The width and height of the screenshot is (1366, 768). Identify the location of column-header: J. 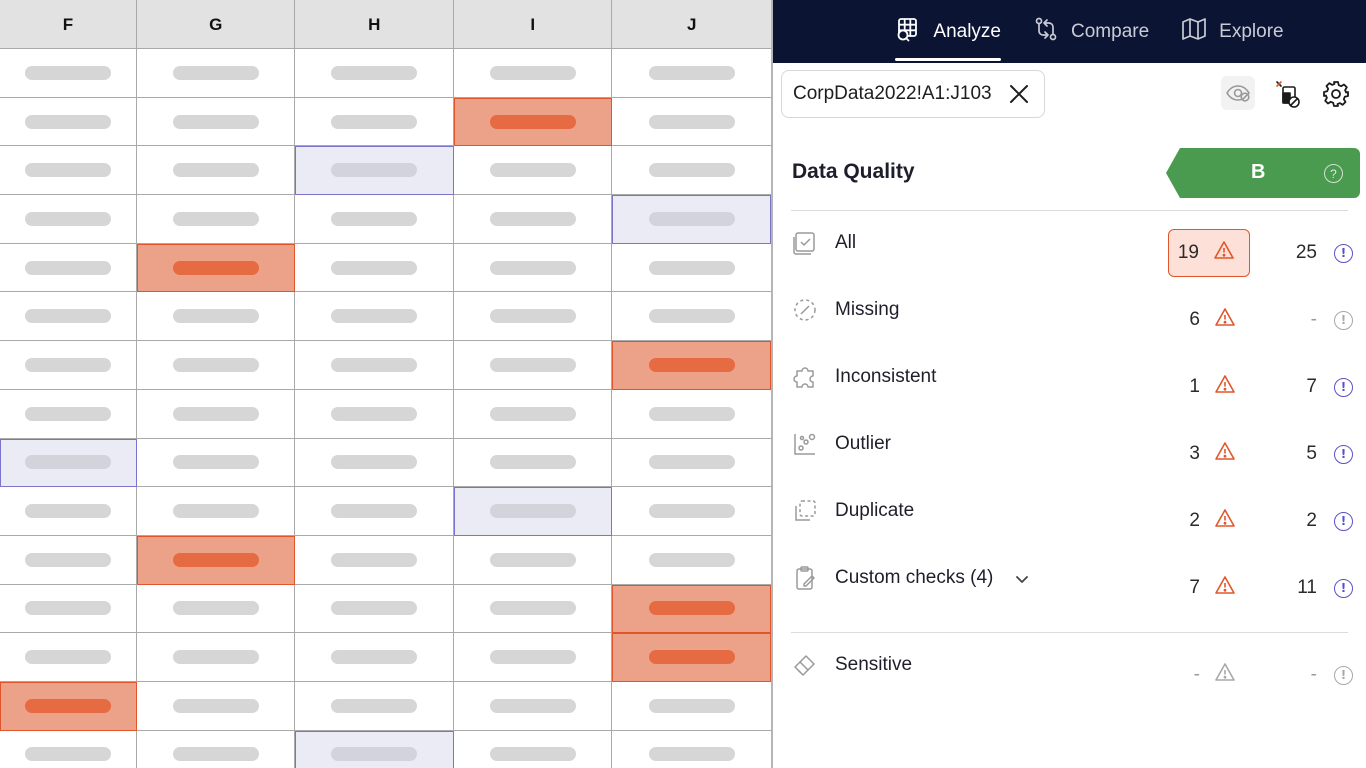
(692, 24).